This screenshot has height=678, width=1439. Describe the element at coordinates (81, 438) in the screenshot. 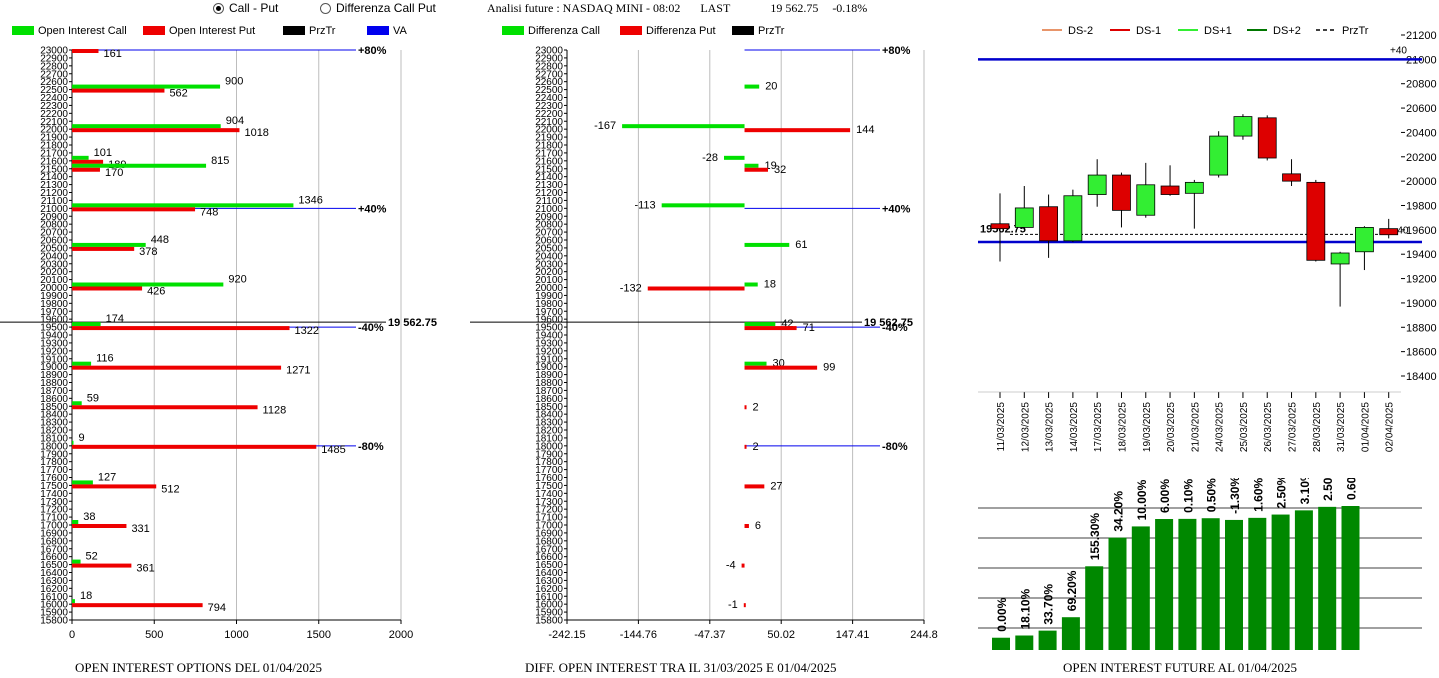

I see `oi-call-label-11: 9` at that location.